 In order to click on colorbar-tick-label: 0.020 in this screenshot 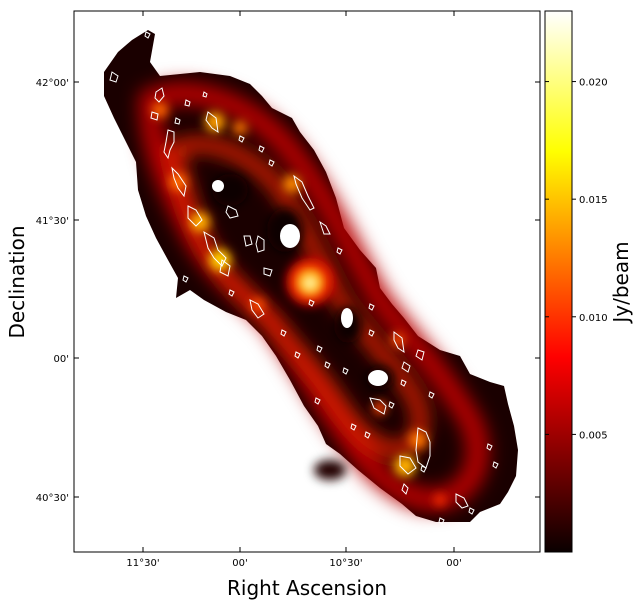, I will do `click(593, 83)`.